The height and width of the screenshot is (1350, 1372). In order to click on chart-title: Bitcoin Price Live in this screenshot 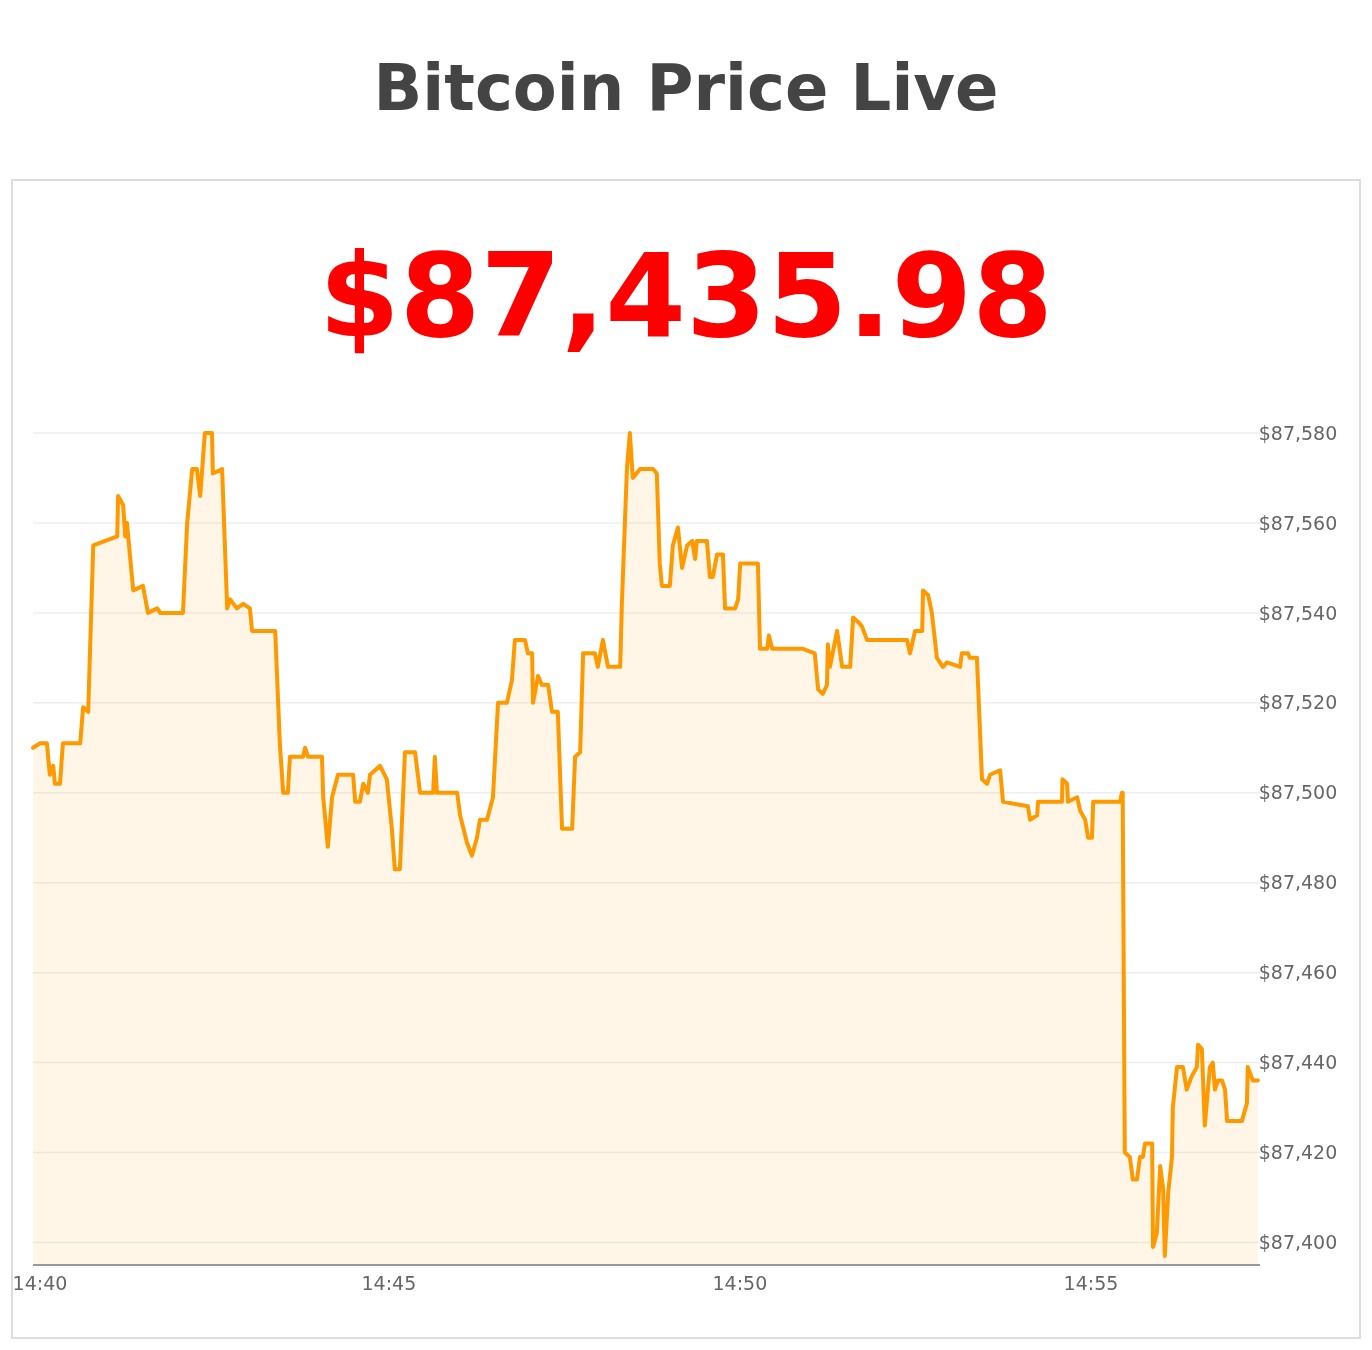, I will do `click(686, 88)`.